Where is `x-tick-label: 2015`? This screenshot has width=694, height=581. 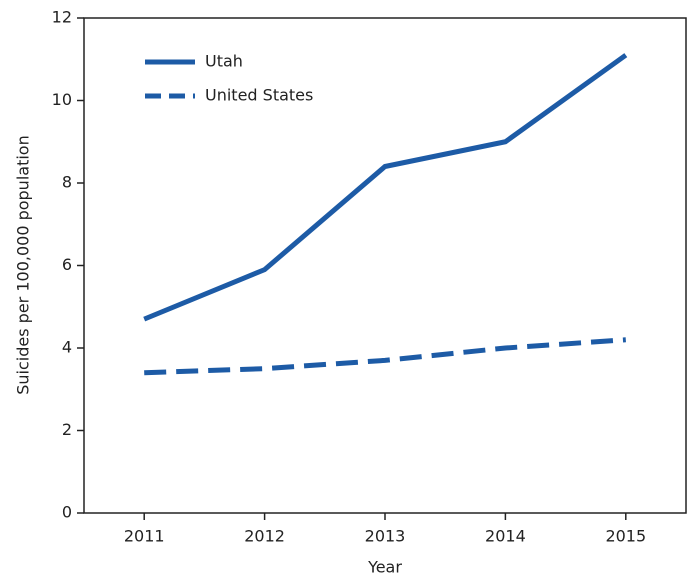
x-tick-label: 2015 is located at coordinates (625, 536).